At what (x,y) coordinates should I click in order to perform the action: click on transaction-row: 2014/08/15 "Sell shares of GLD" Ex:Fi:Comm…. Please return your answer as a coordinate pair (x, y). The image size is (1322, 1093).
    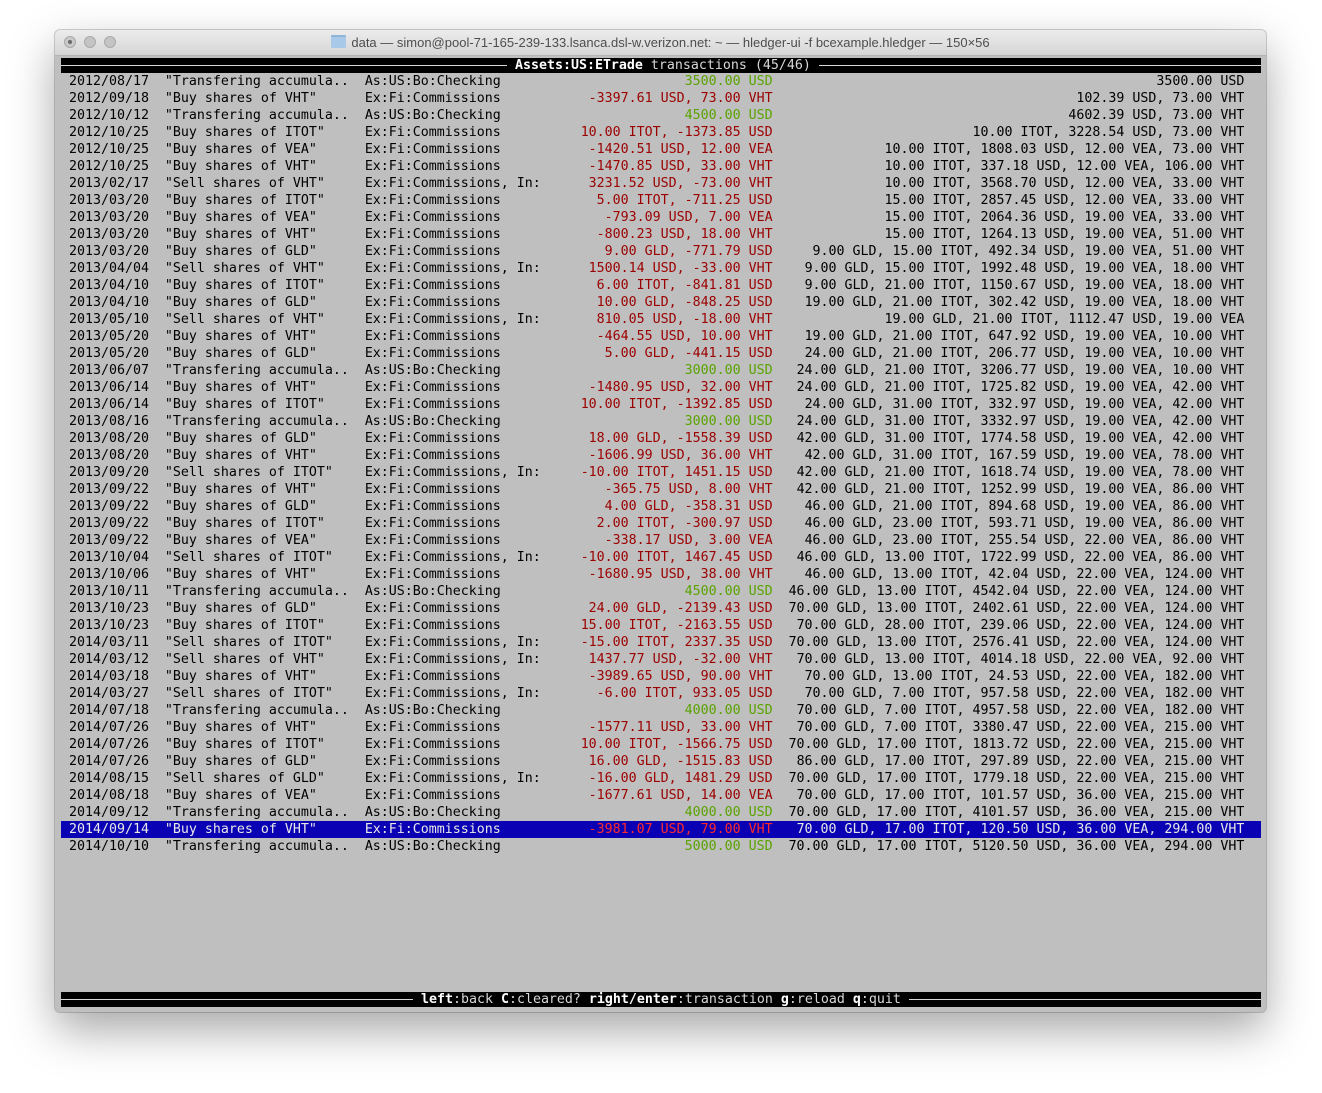
    Looking at the image, I should click on (661, 778).